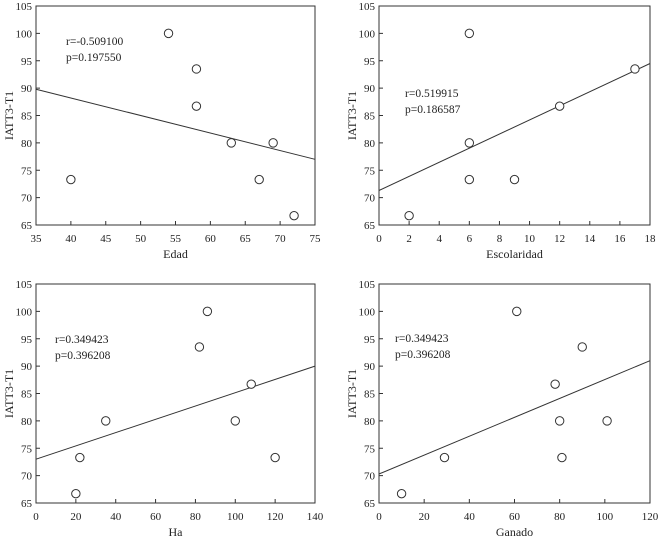 The image size is (660, 540). What do you see at coordinates (409, 239) in the screenshot?
I see `x-tick-label: 2` at bounding box center [409, 239].